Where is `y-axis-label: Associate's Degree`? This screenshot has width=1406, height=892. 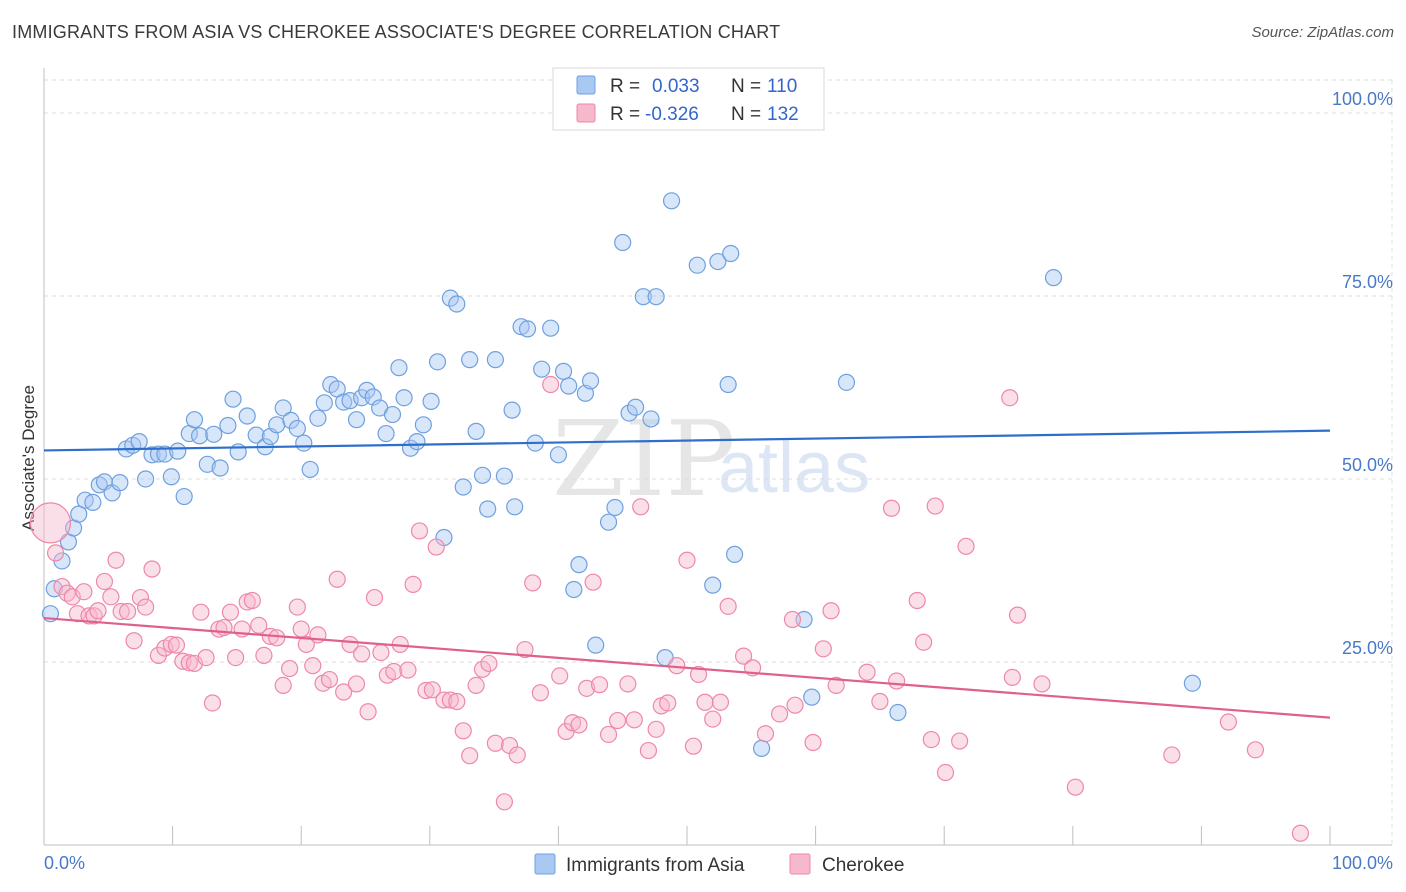
y-axis-label: Associate's Degree is located at coordinates (28, 458).